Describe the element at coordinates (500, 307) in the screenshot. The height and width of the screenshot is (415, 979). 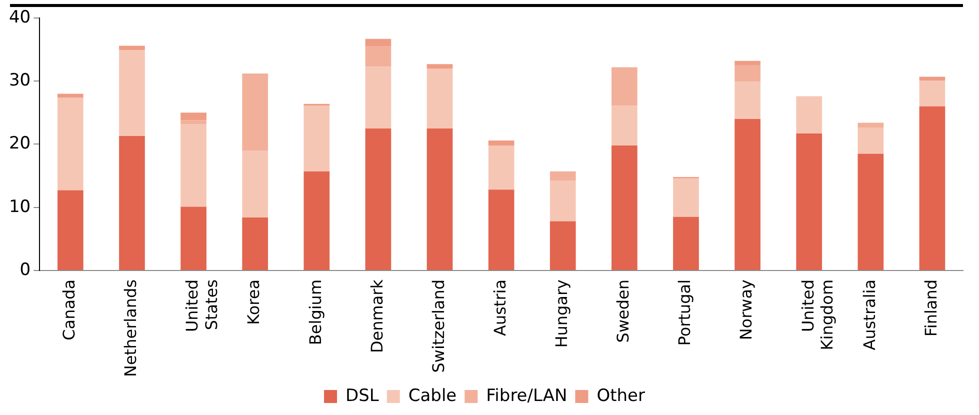
I see `x-tick-label: Austria` at that location.